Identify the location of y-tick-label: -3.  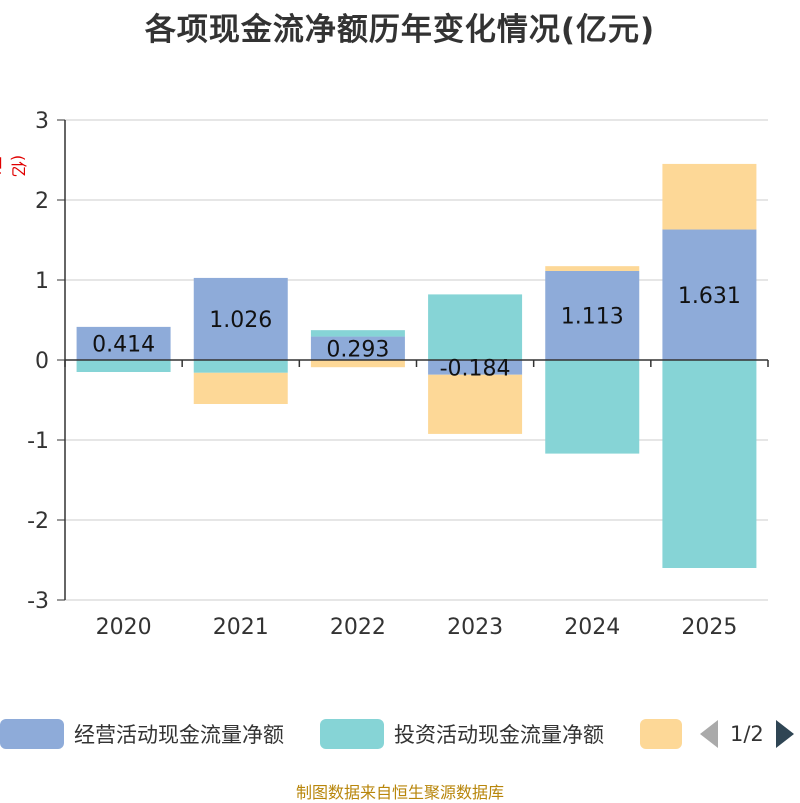
(38, 601).